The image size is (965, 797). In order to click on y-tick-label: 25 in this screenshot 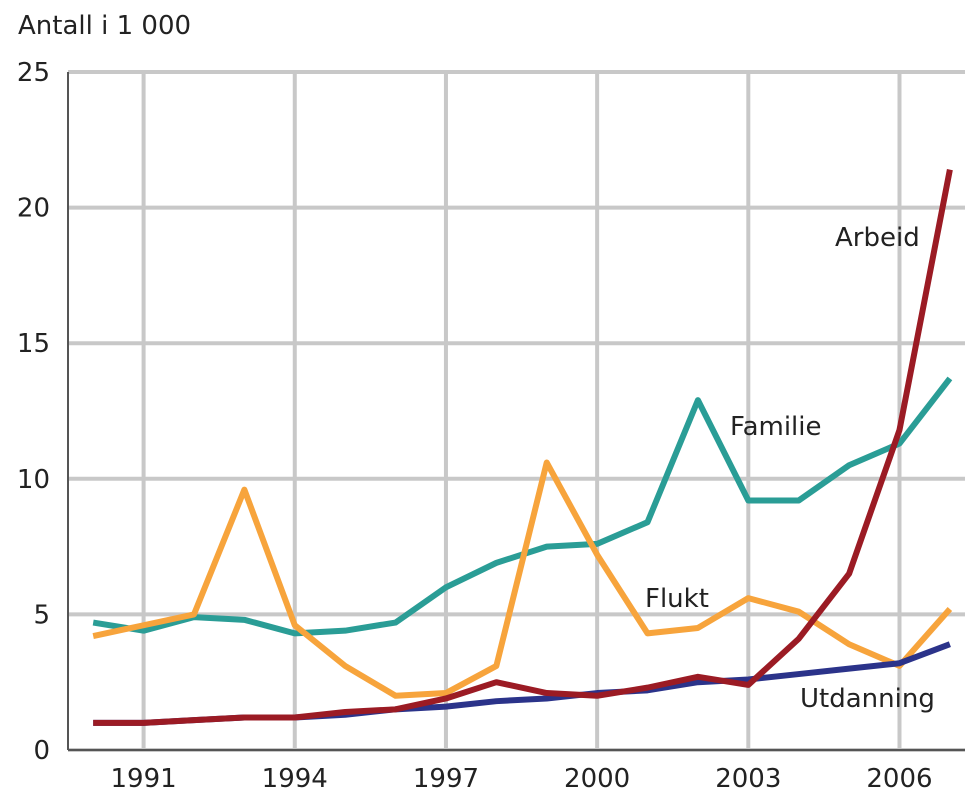, I will do `click(33, 73)`.